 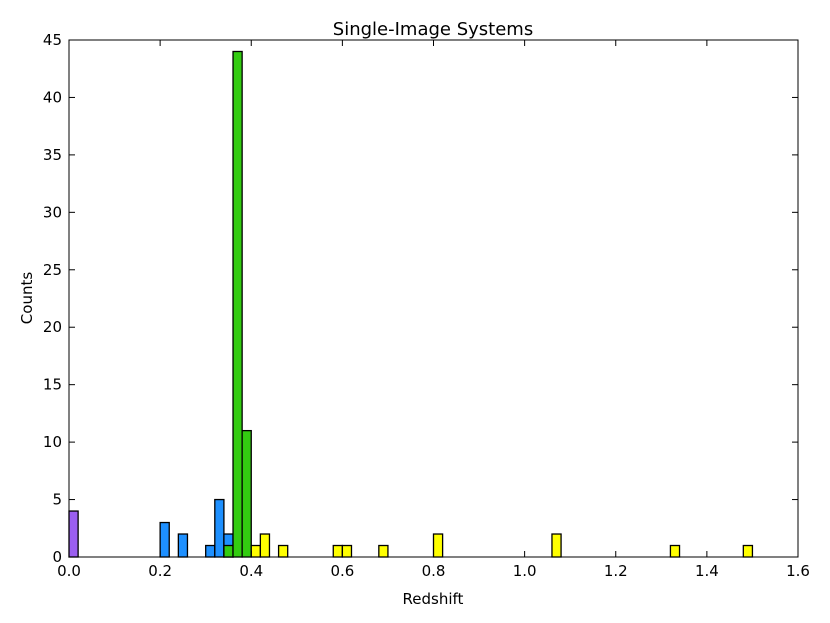 What do you see at coordinates (251, 571) in the screenshot?
I see `x-tick-label: 0.4` at bounding box center [251, 571].